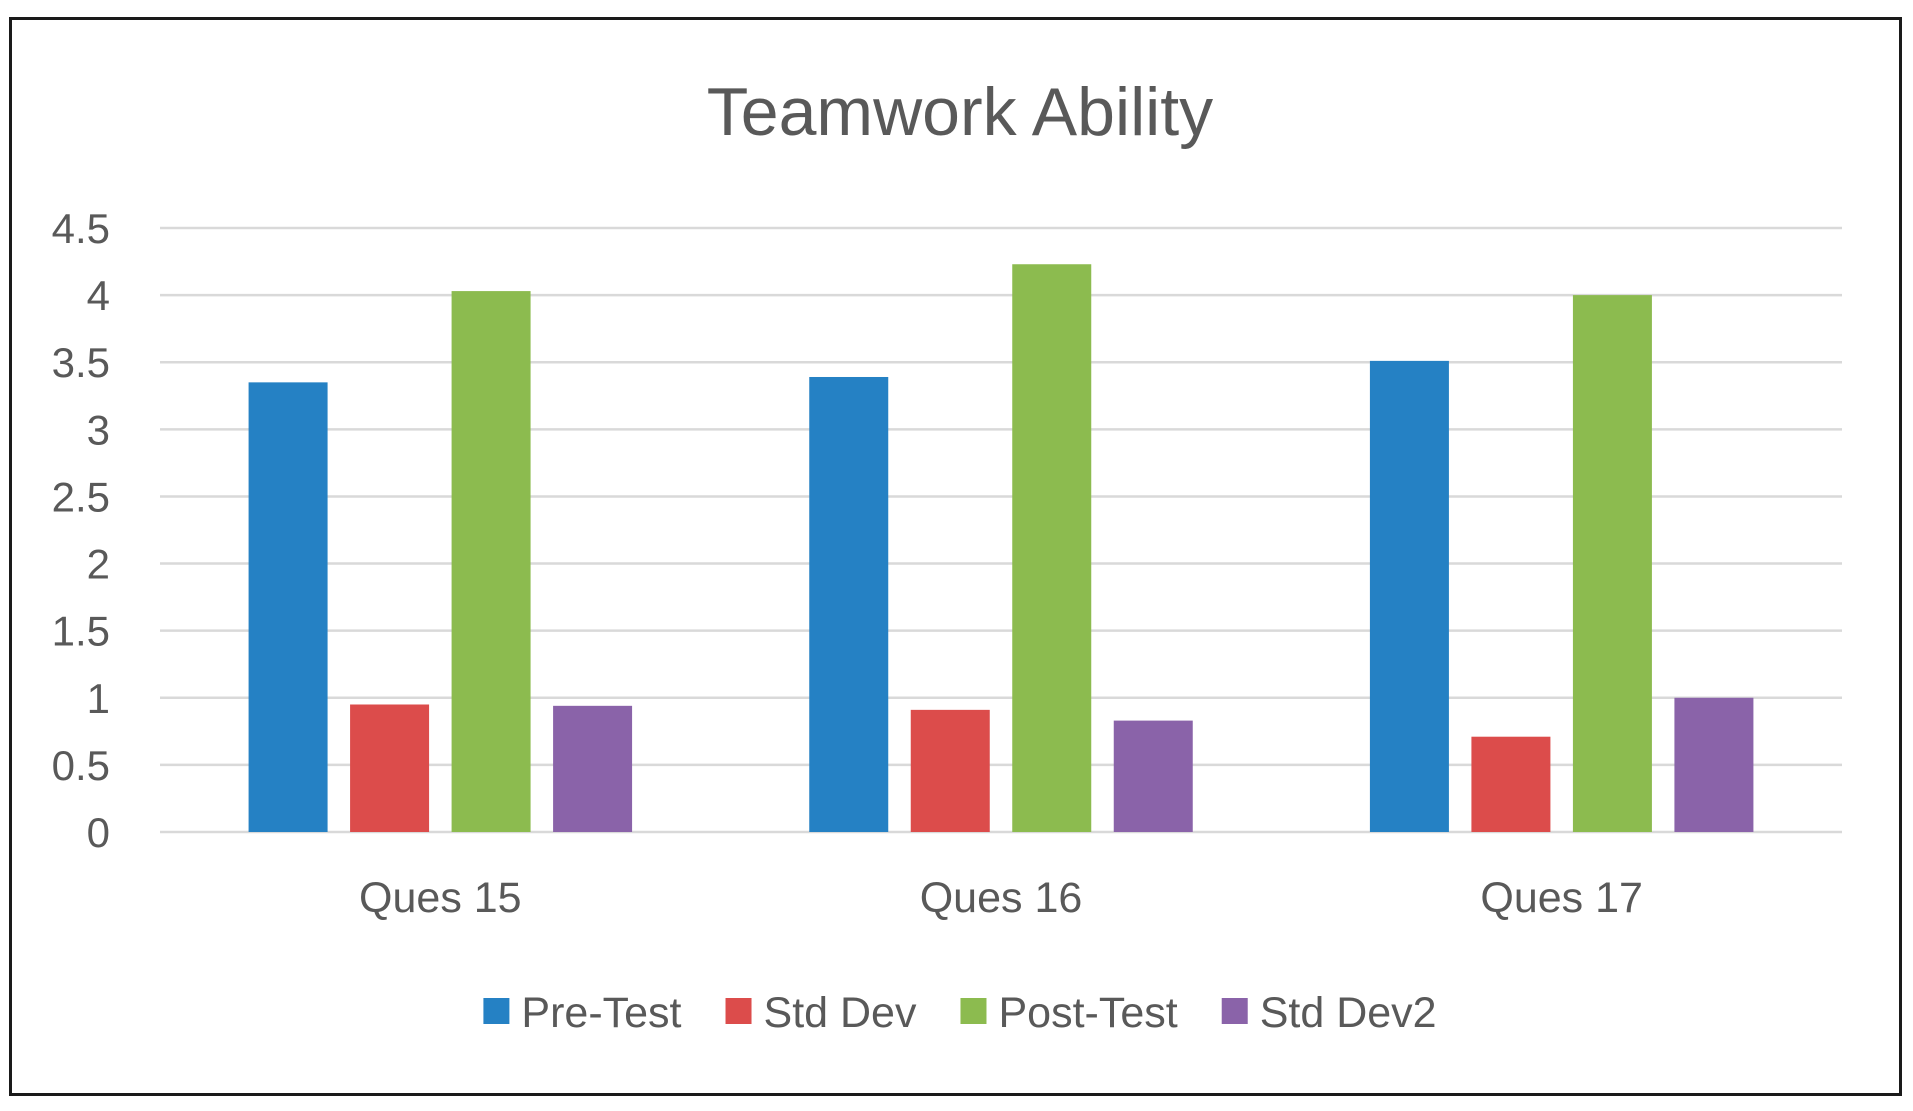 The height and width of the screenshot is (1111, 1913). What do you see at coordinates (81, 765) in the screenshot?
I see `y-tick-label: 0.5` at bounding box center [81, 765].